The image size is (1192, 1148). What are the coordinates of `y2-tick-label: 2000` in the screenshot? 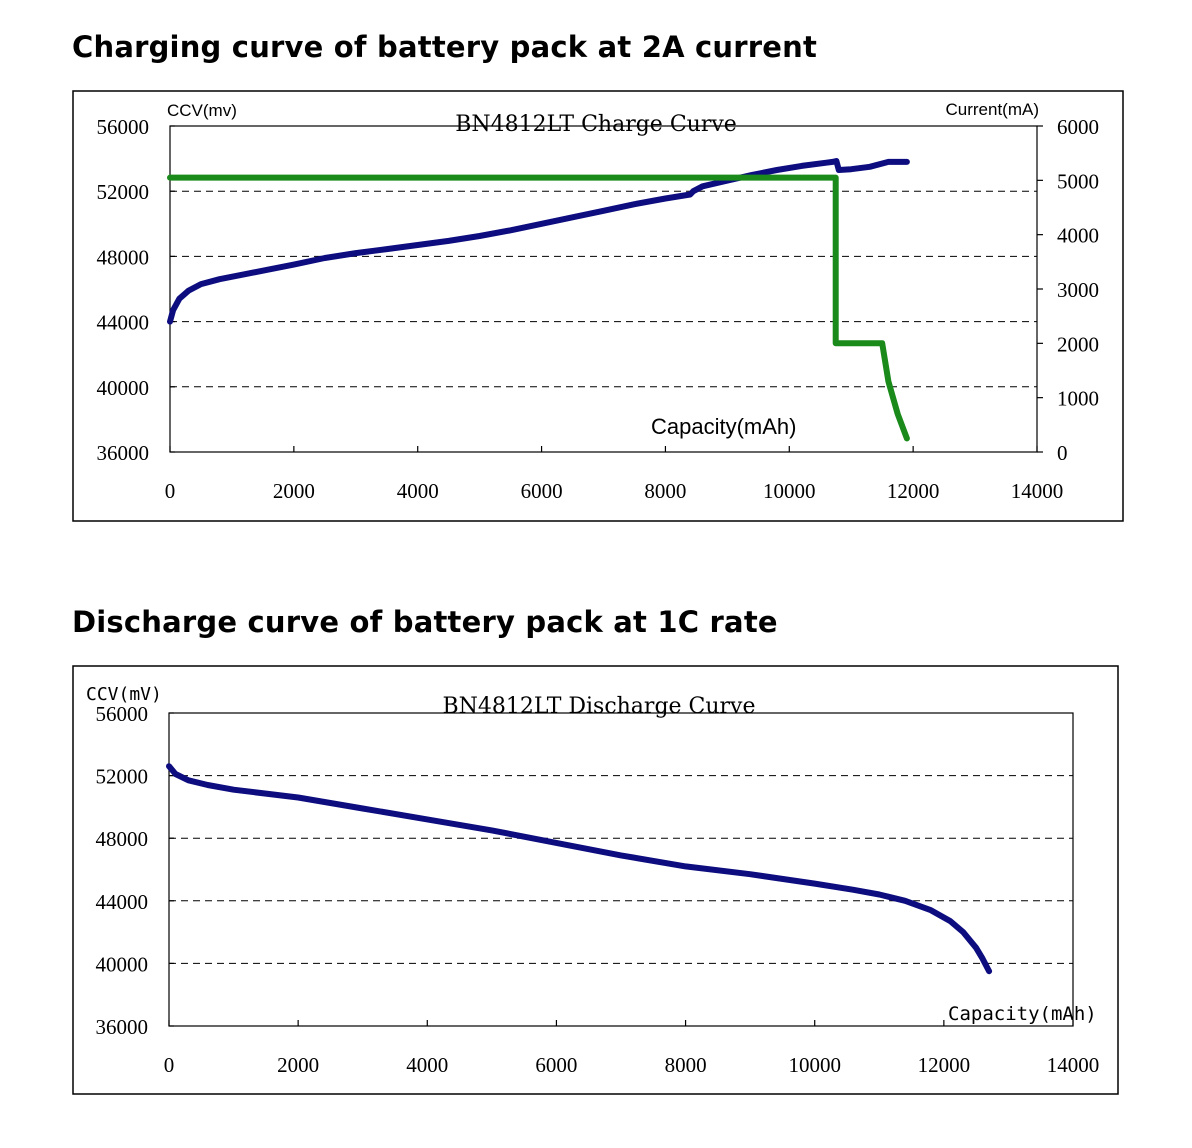 It's located at (1078, 344).